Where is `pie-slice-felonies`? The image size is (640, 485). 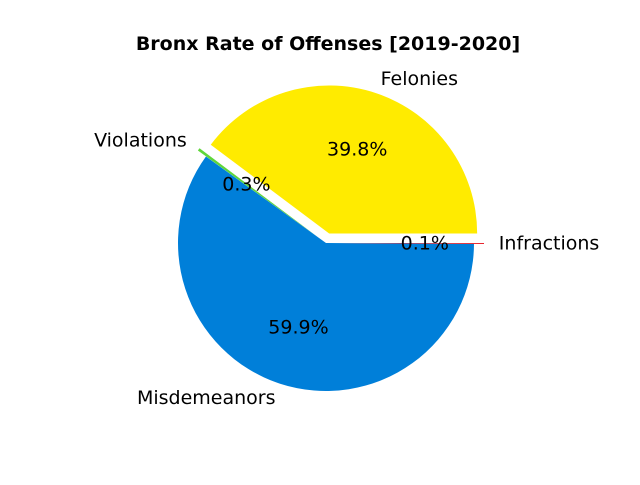
pie-slice-felonies is located at coordinates (344, 159).